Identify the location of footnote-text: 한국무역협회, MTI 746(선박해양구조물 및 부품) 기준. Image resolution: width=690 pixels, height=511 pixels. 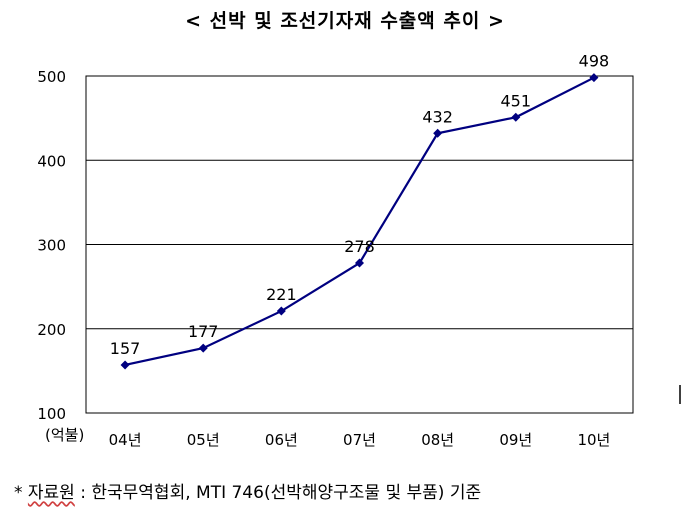
(286, 493).